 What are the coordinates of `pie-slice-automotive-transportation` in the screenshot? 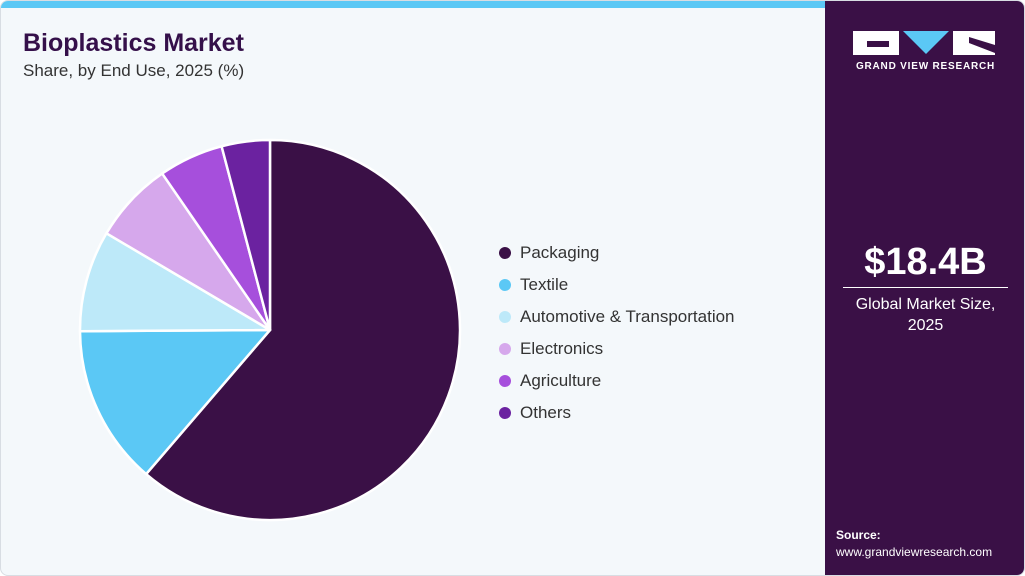 It's located at (175, 282).